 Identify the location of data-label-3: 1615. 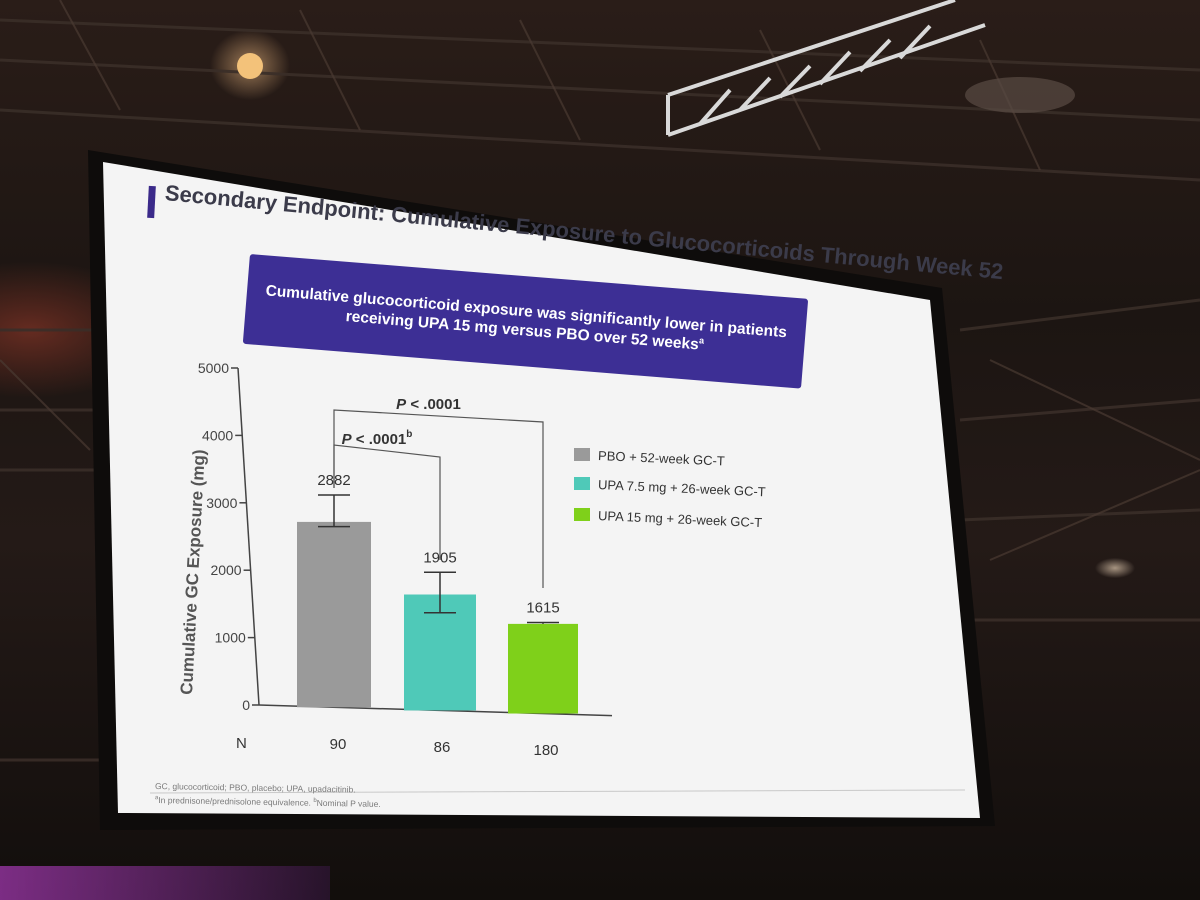
(542, 608).